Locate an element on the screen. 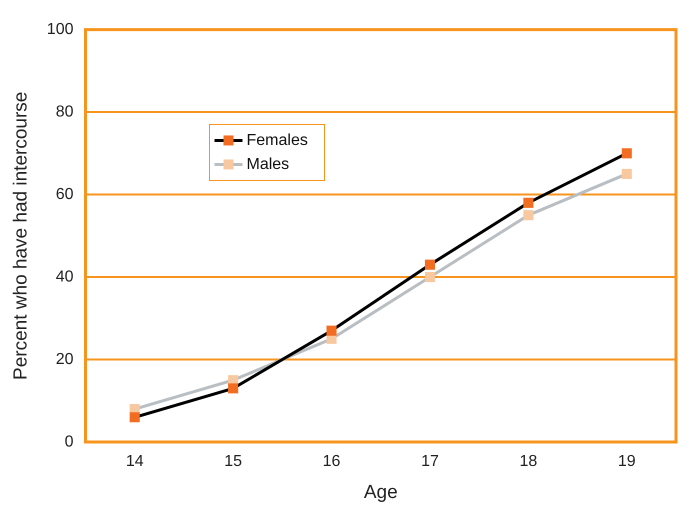 This screenshot has width=692, height=512. y-tick-label: 20 is located at coordinates (65, 359).